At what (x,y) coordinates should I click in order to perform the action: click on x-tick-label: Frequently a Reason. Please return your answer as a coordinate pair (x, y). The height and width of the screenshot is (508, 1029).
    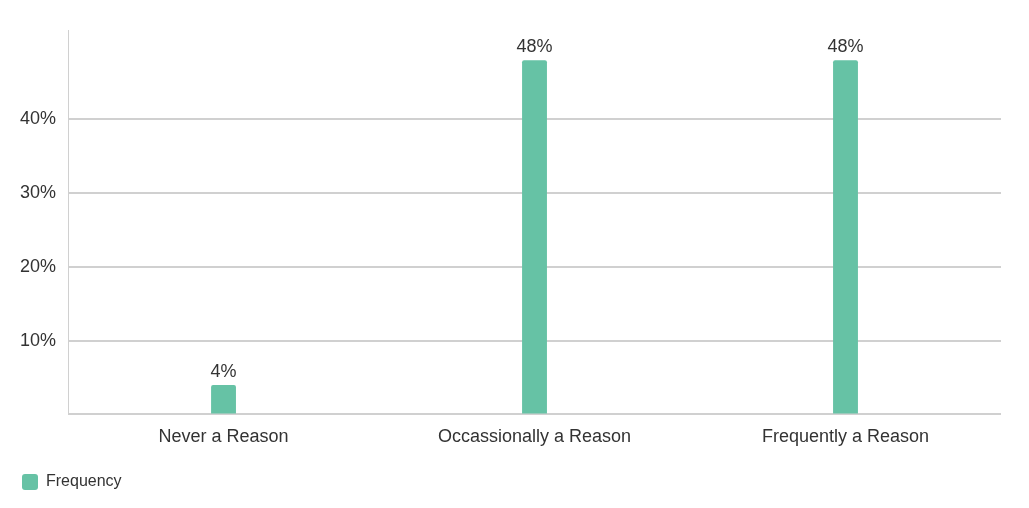
    Looking at the image, I should click on (845, 436).